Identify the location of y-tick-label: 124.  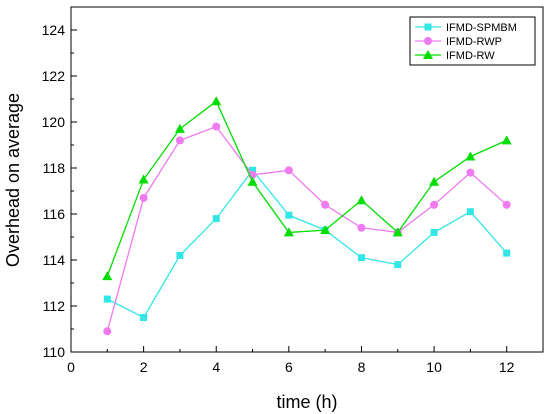
(54, 30).